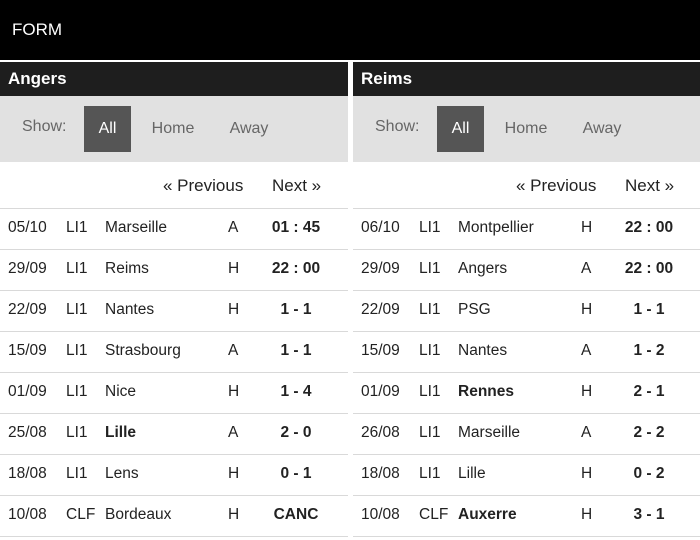 The width and height of the screenshot is (700, 540). Describe the element at coordinates (380, 432) in the screenshot. I see `match-date: 26/08` at that location.